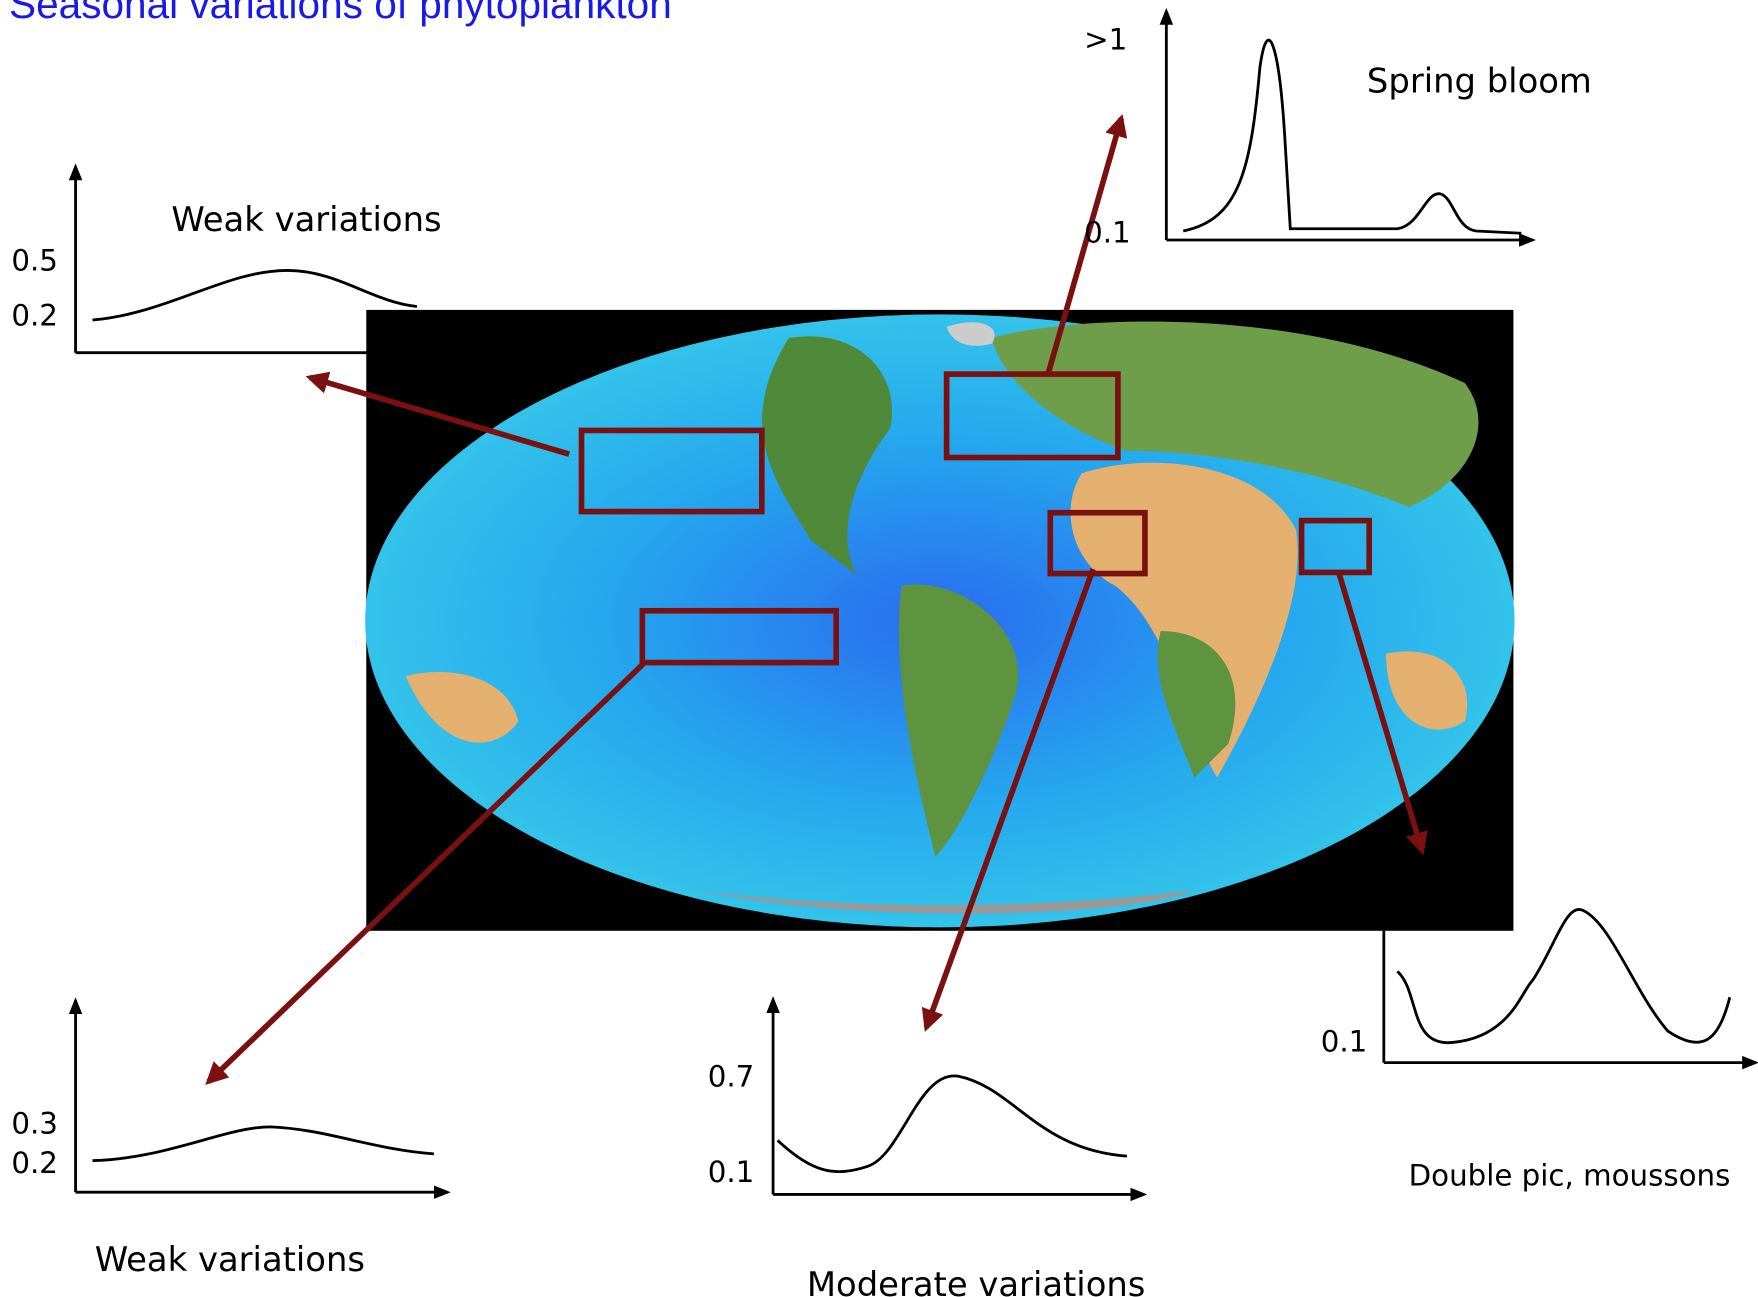 This screenshot has height=1297, width=1758. I want to click on panel-label: Moderate variations, so click(976, 1281).